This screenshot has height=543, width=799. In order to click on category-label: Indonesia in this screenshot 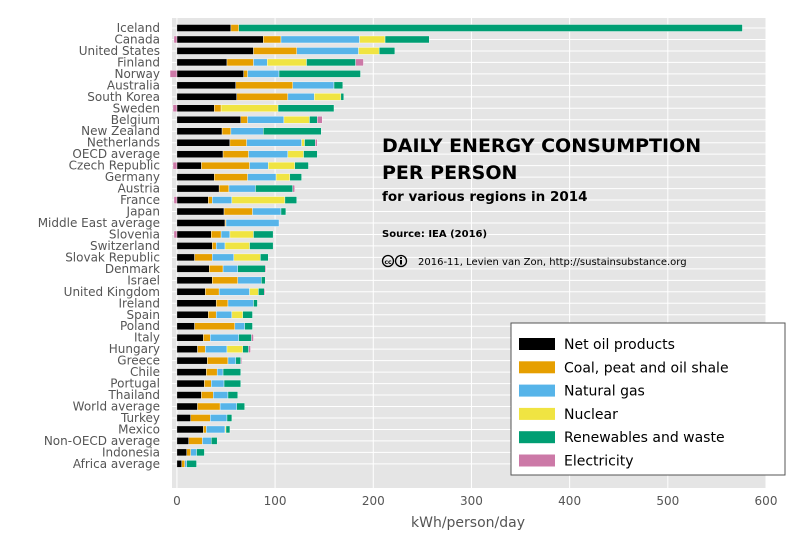, I will do `click(131, 452)`.